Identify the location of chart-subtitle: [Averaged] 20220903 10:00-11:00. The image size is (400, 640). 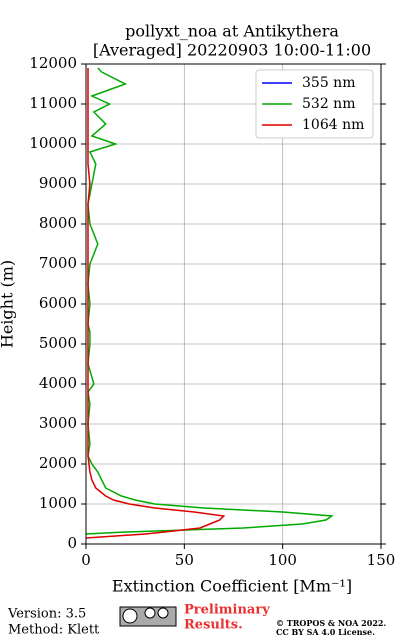
(232, 50).